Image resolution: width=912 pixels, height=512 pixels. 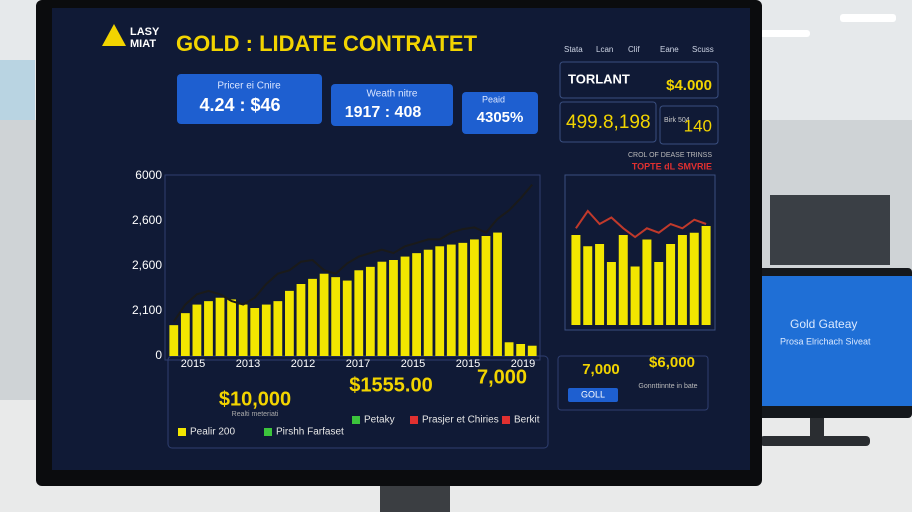 I want to click on gold-button-label: GOLL, so click(x=593, y=394).